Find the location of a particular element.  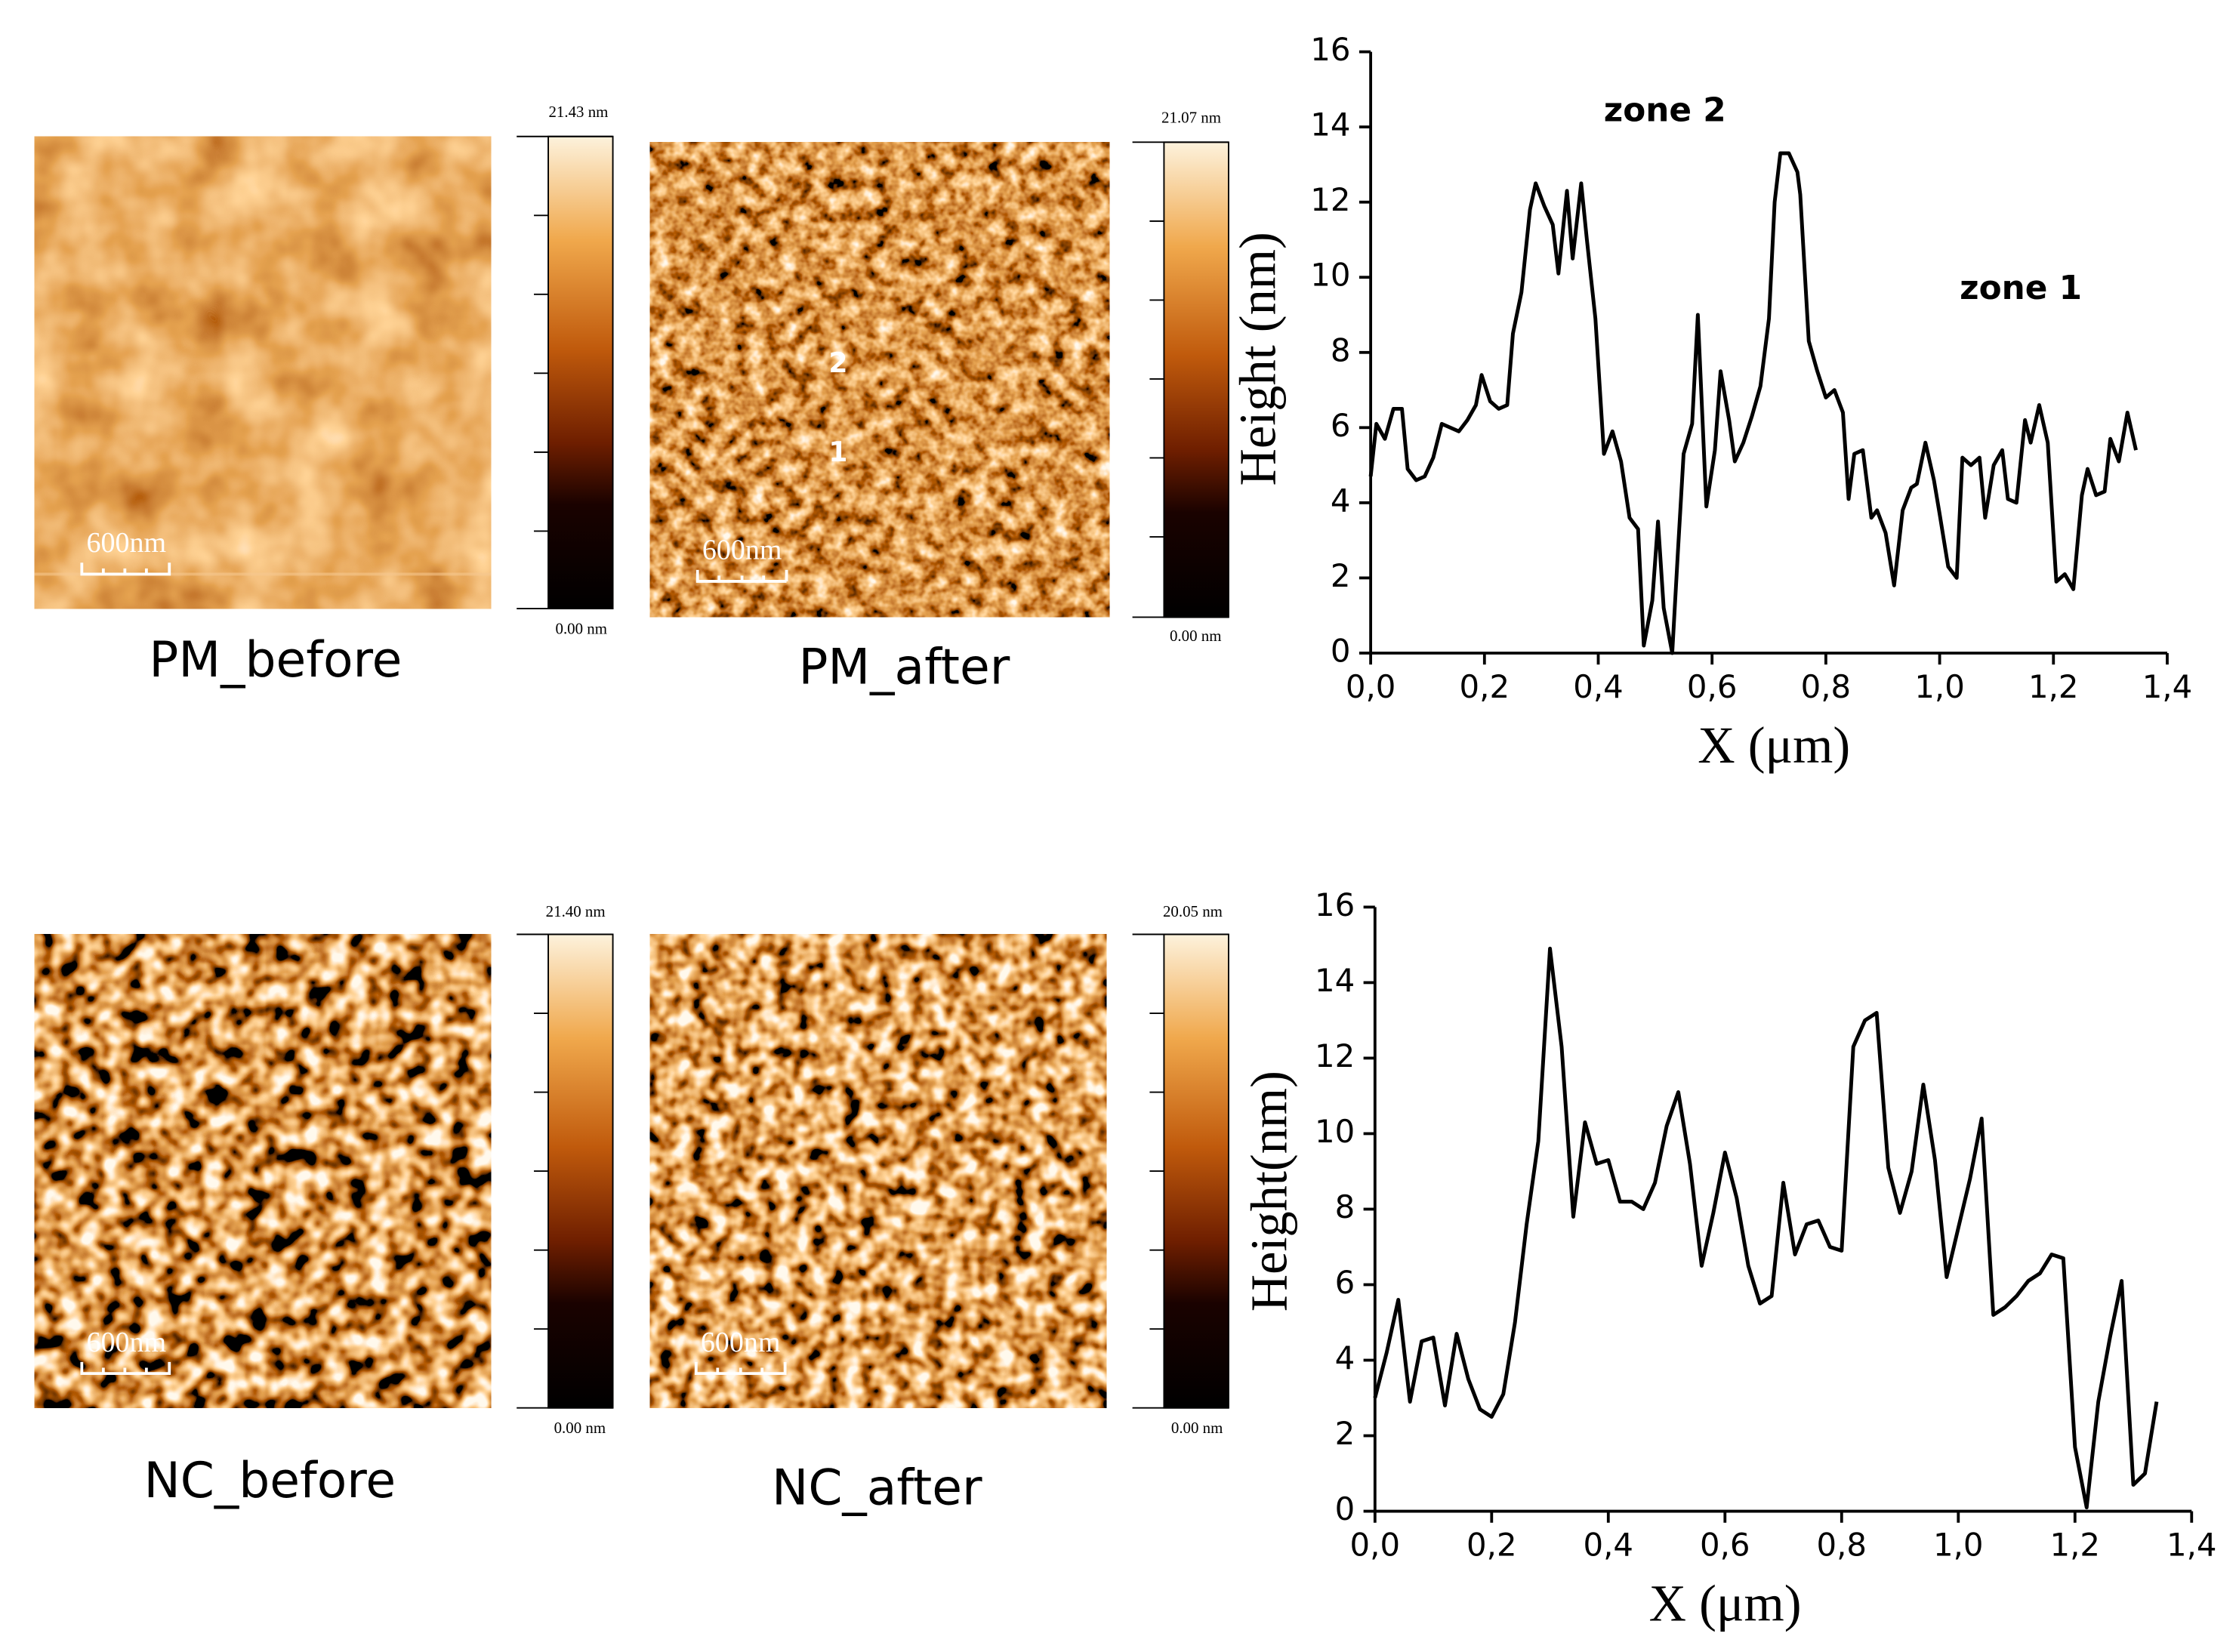

panel-caption: NC_after is located at coordinates (877, 1488).